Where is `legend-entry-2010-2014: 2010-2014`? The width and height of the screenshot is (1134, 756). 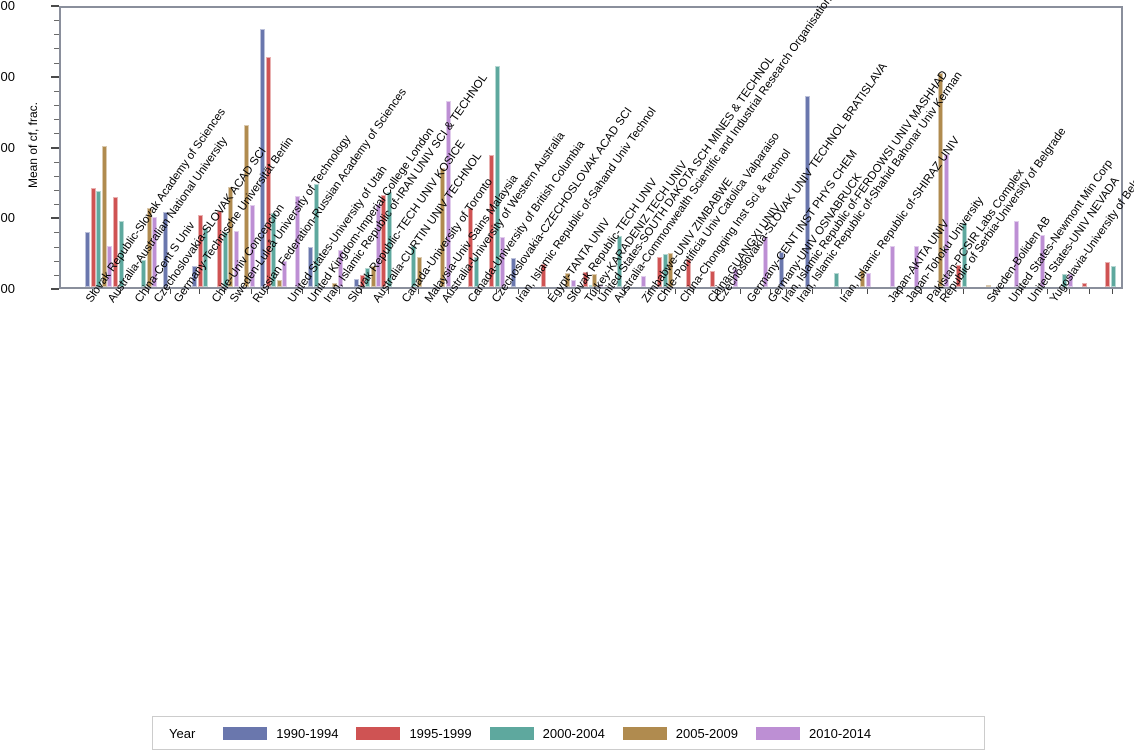 legend-entry-2010-2014: 2010-2014 is located at coordinates (813, 733).